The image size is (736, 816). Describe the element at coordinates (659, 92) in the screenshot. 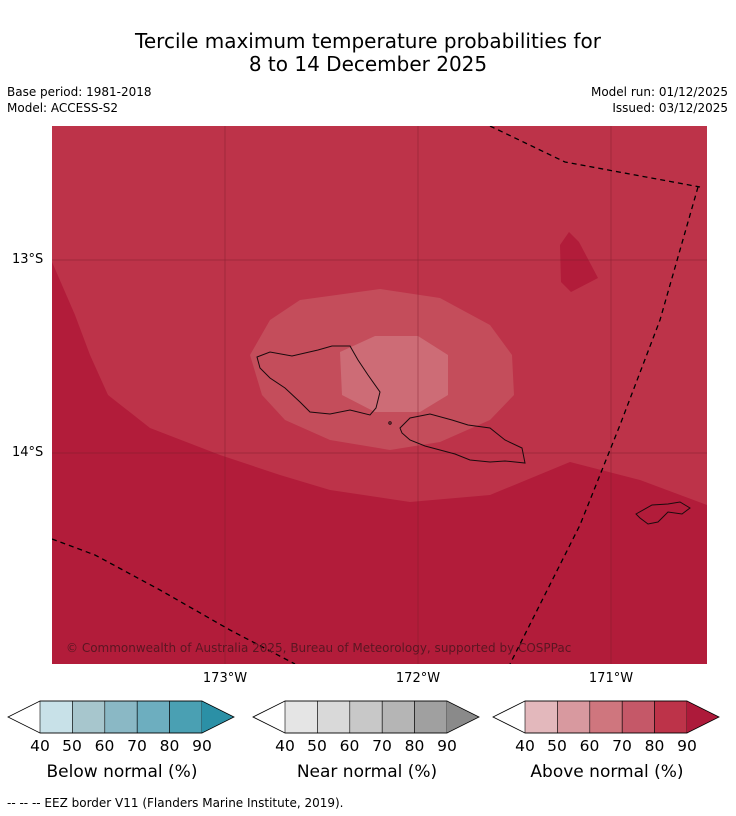

I see `model-run: Model run: 01/12/2025` at that location.